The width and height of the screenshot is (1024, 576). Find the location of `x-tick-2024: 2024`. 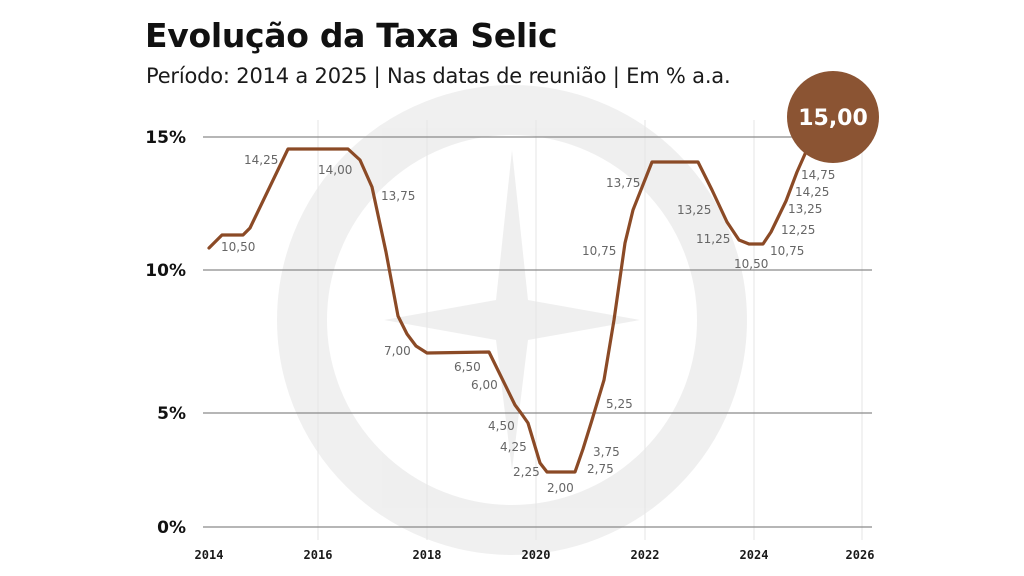

x-tick-2024: 2024 is located at coordinates (754, 555).